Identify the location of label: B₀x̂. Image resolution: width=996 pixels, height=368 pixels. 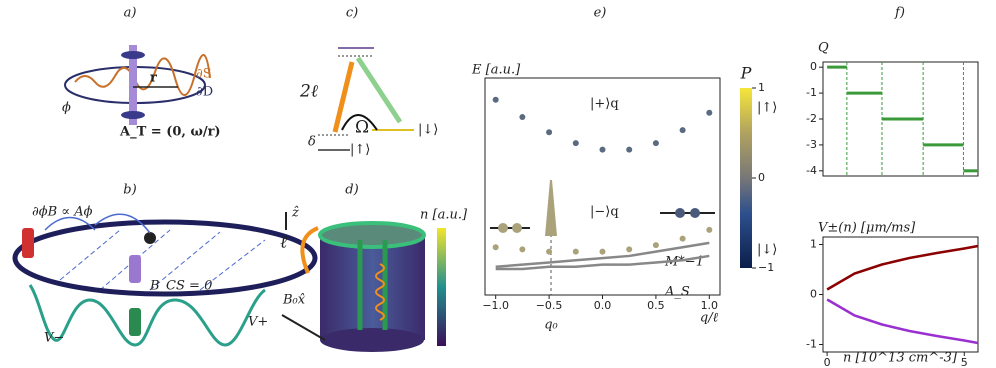
(294, 300).